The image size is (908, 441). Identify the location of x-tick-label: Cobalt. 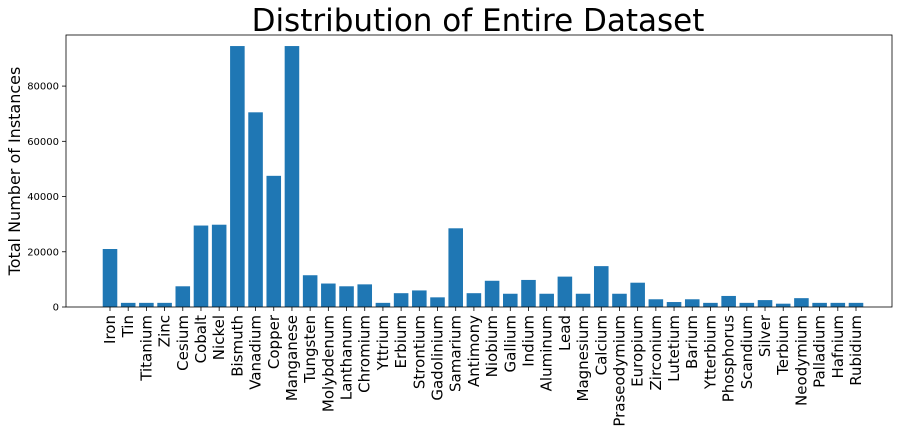
(201, 339).